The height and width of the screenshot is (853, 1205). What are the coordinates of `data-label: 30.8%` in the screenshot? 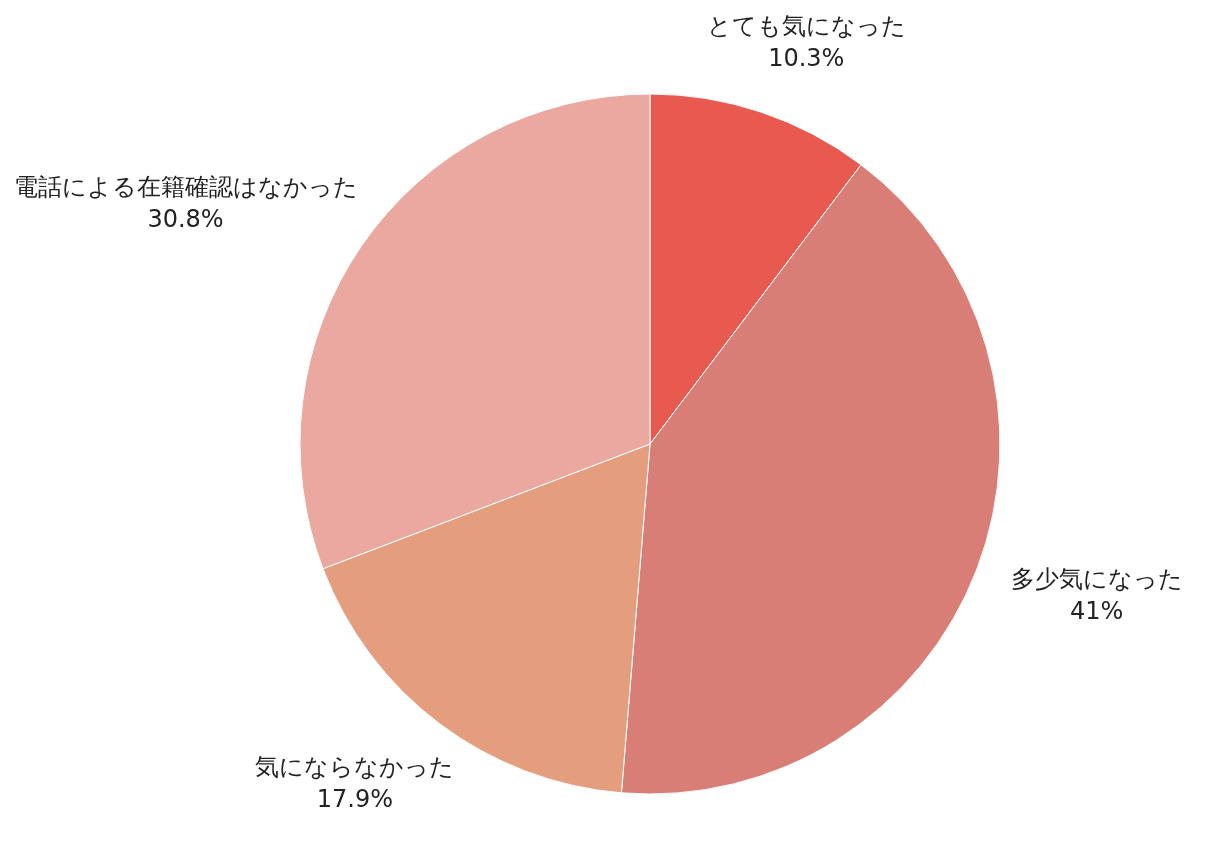 It's located at (185, 219).